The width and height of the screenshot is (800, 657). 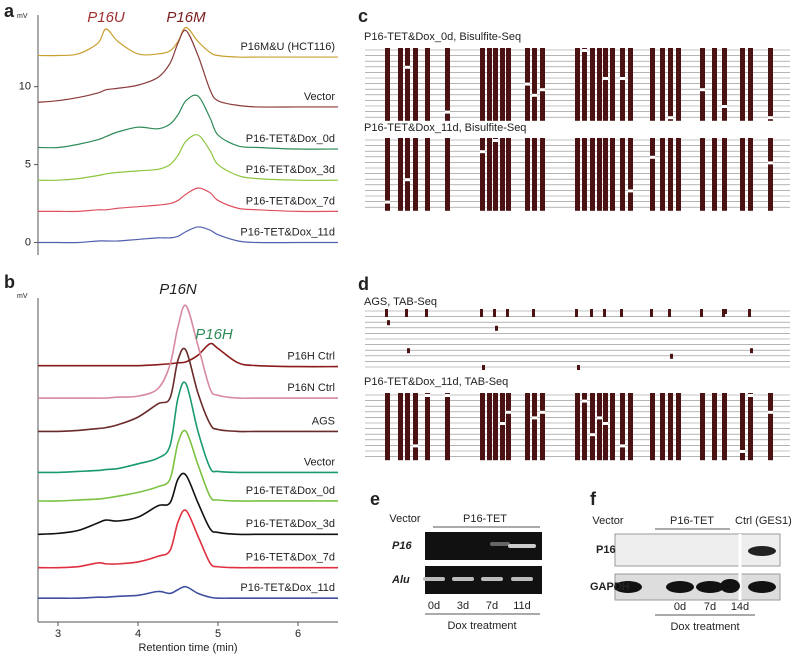 What do you see at coordinates (290, 558) in the screenshot?
I see `trace-label: P16-TET&Dox_7d` at bounding box center [290, 558].